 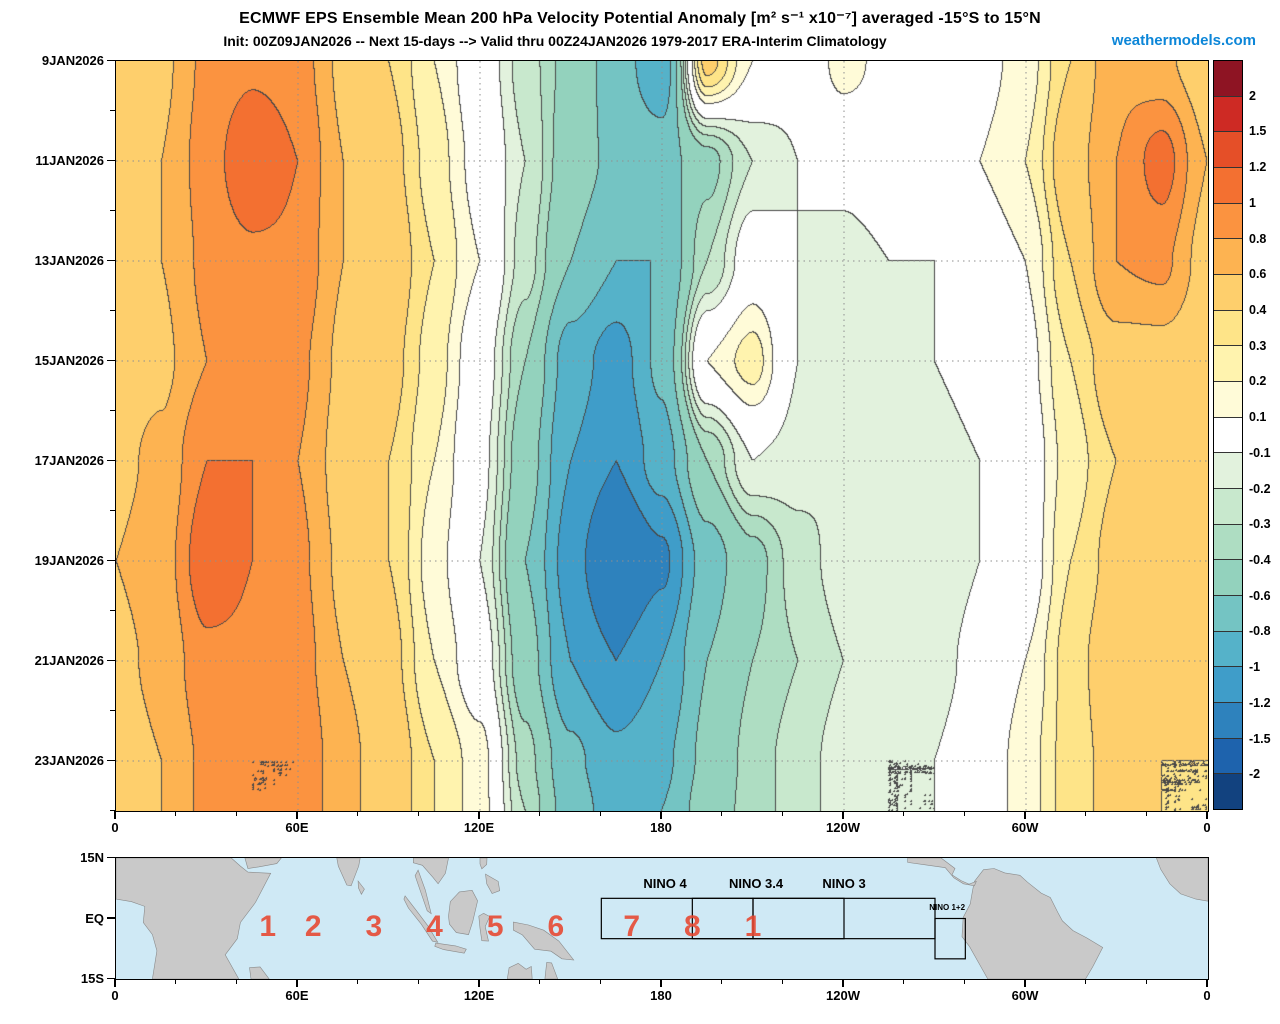 What do you see at coordinates (843, 827) in the screenshot?
I see `x-axis-label: 120W` at bounding box center [843, 827].